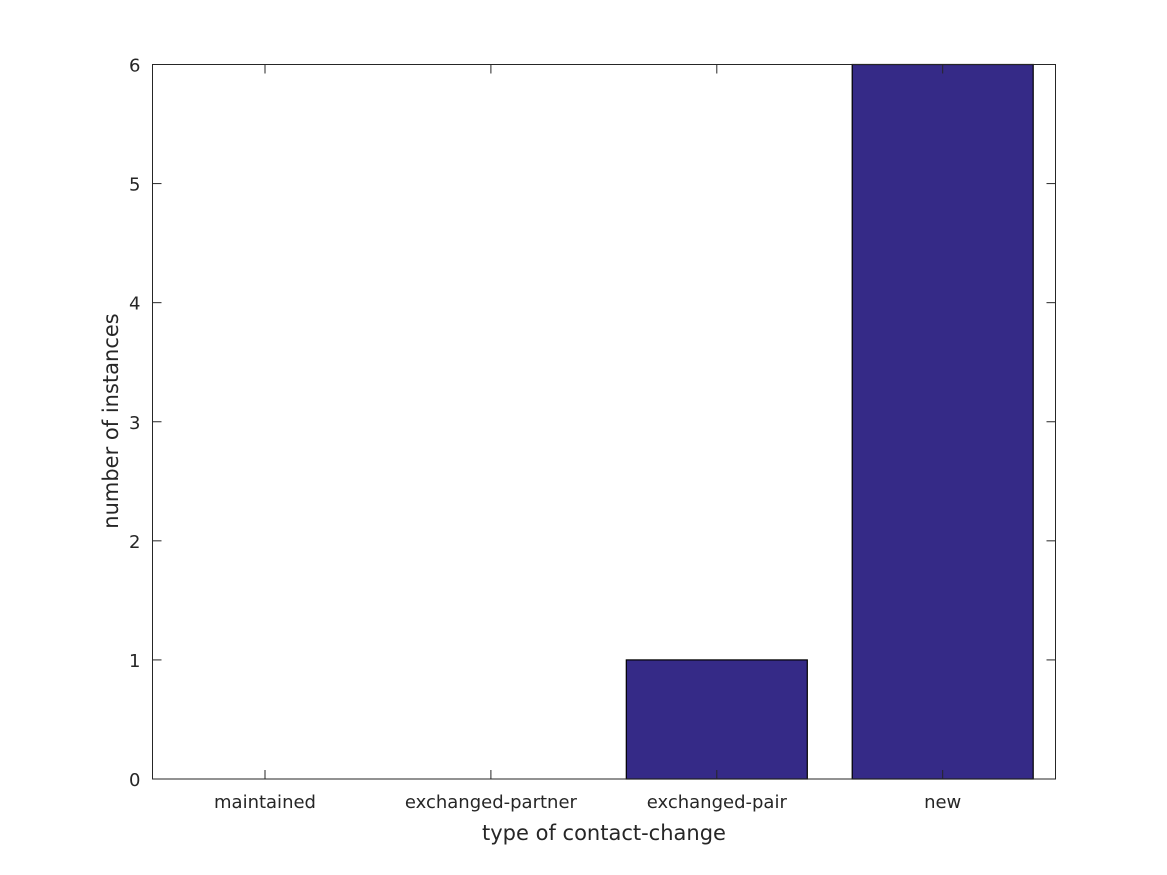  I want to click on x-tick-label: exchanged-partner, so click(491, 802).